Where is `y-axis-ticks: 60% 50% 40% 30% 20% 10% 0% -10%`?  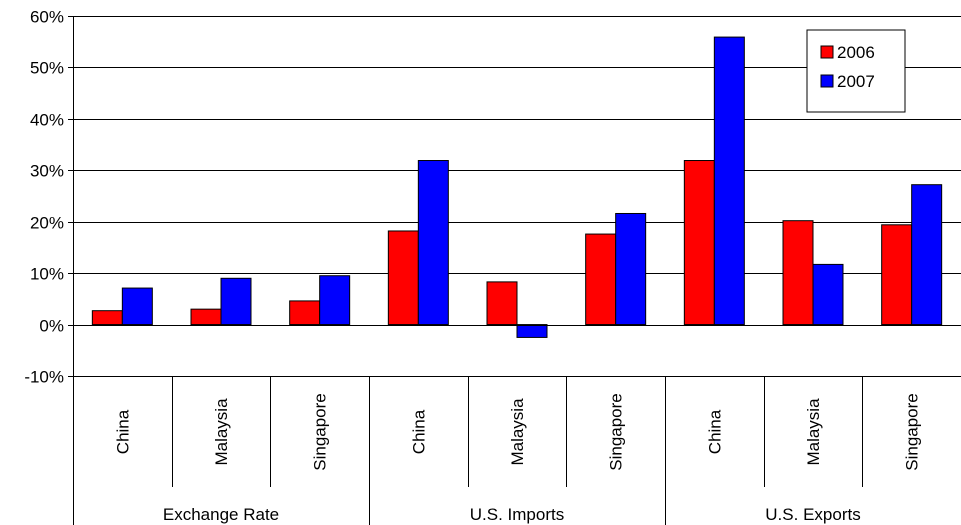 y-axis-ticks: 60% 50% 40% 30% 20% 10% 0% -10% is located at coordinates (48, 197).